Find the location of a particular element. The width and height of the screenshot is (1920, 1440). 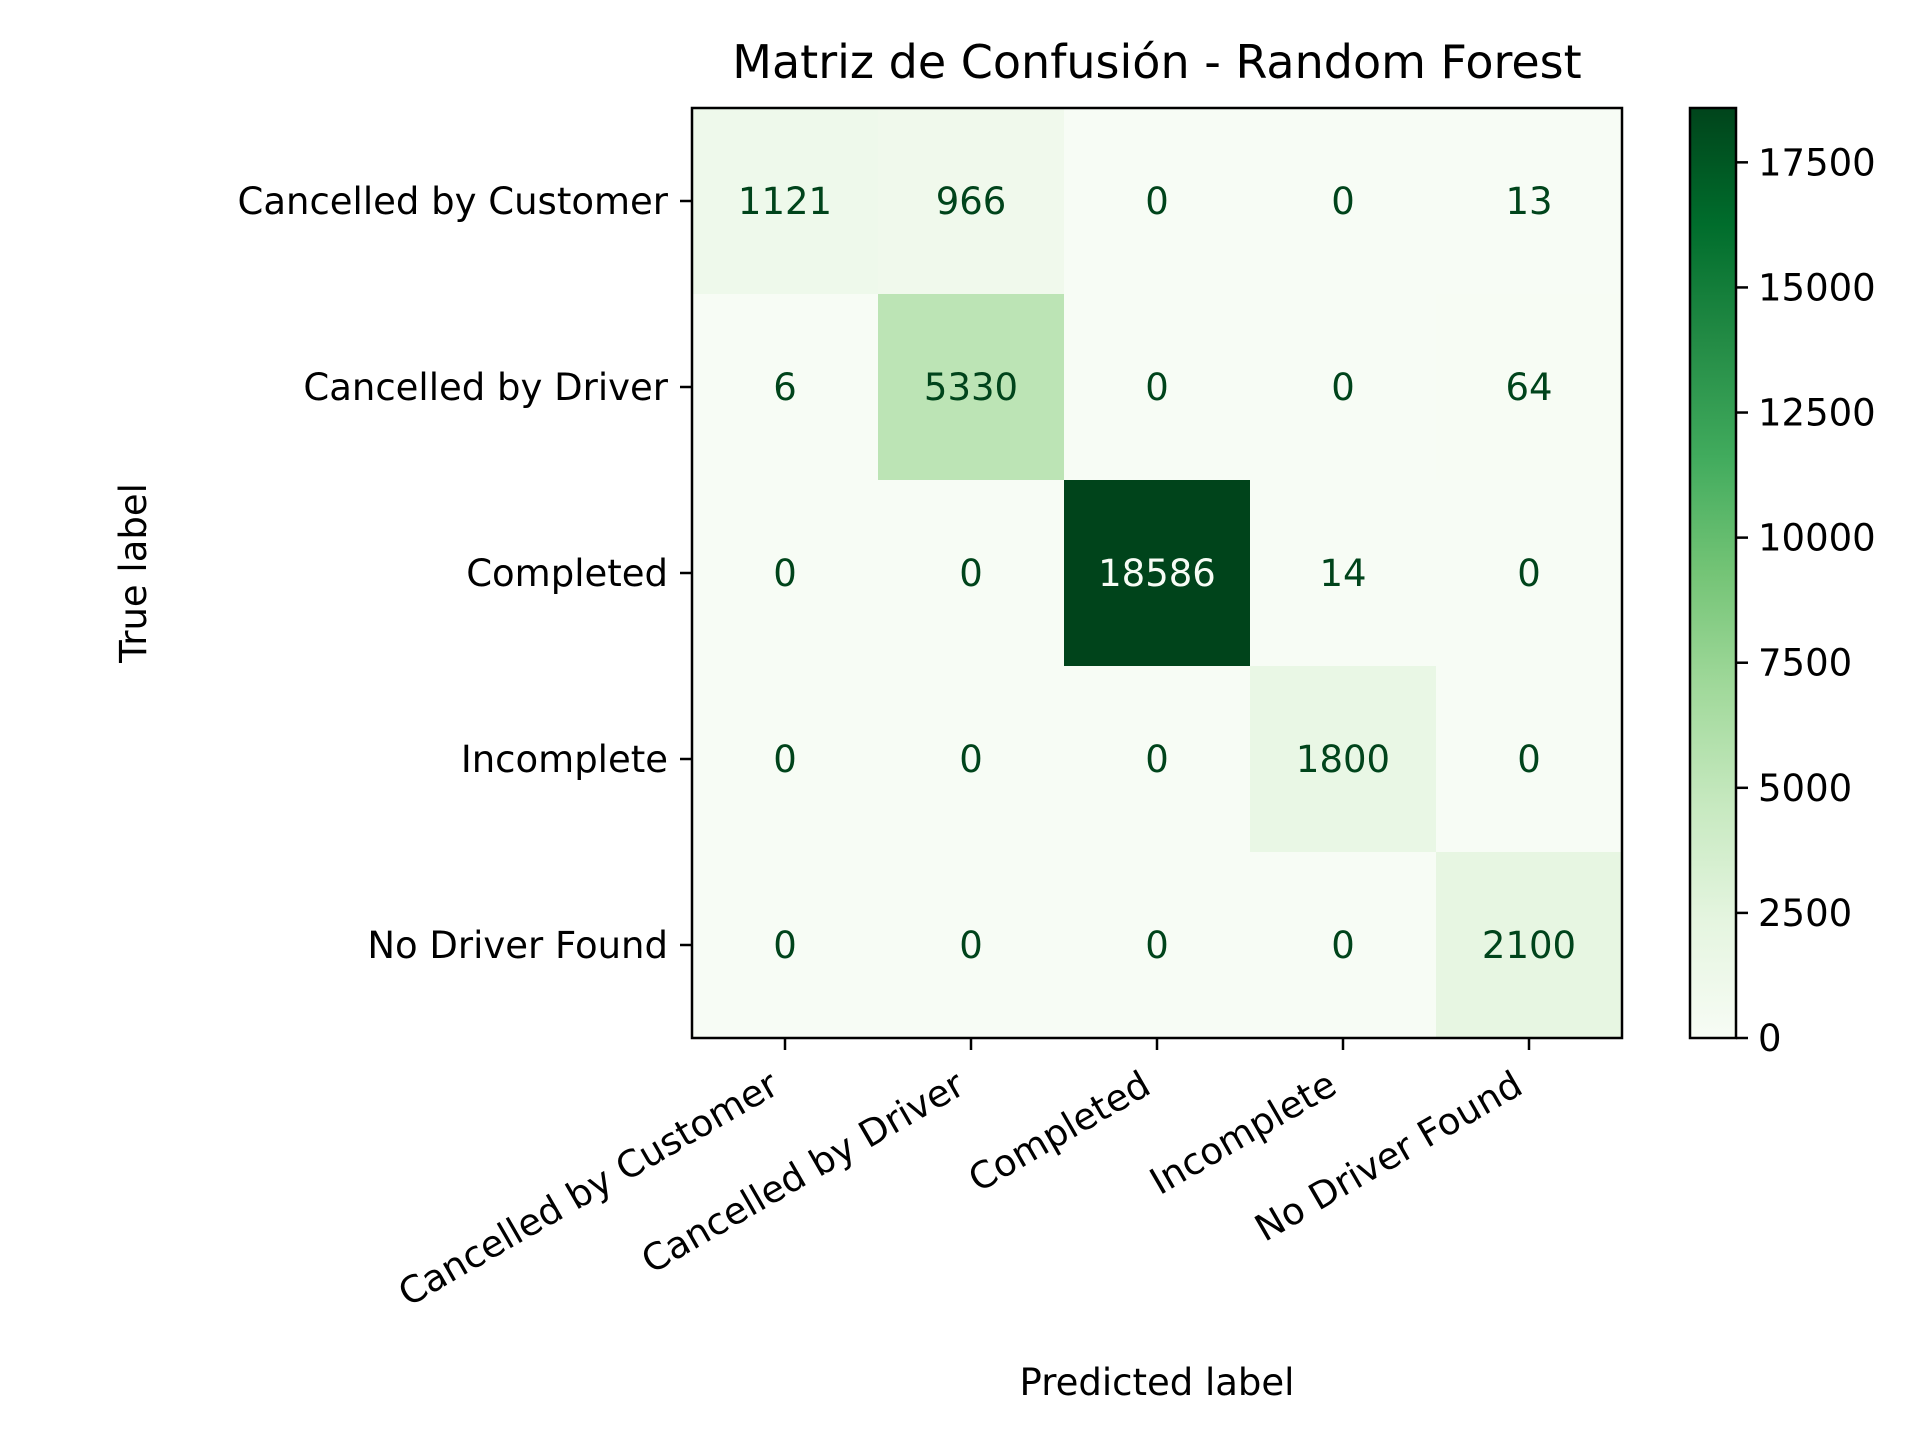

colorbar-tick-label: 5000 is located at coordinates (1805, 788).